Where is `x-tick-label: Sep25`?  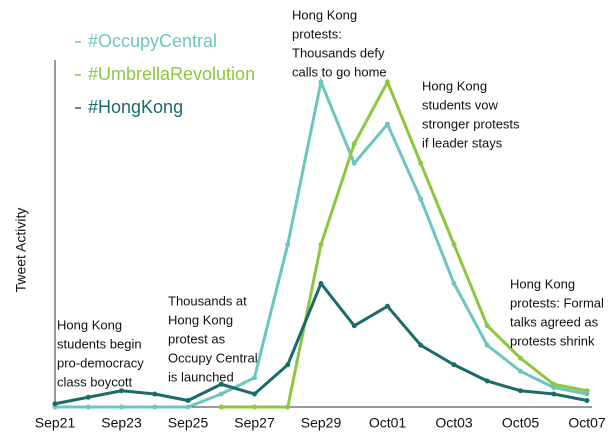 x-tick-label: Sep25 is located at coordinates (188, 423).